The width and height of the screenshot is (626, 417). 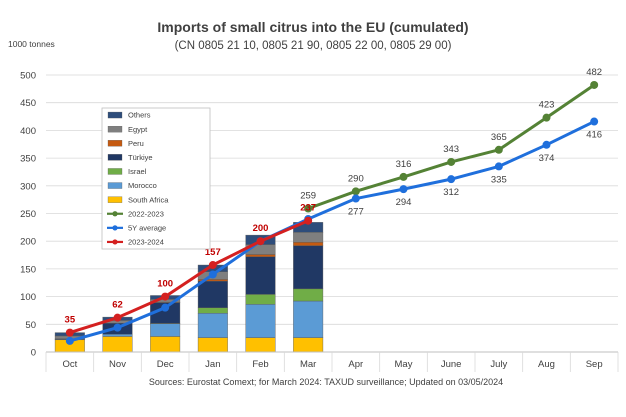 What do you see at coordinates (140, 157) in the screenshot?
I see `legend-label: Türkiye` at bounding box center [140, 157].